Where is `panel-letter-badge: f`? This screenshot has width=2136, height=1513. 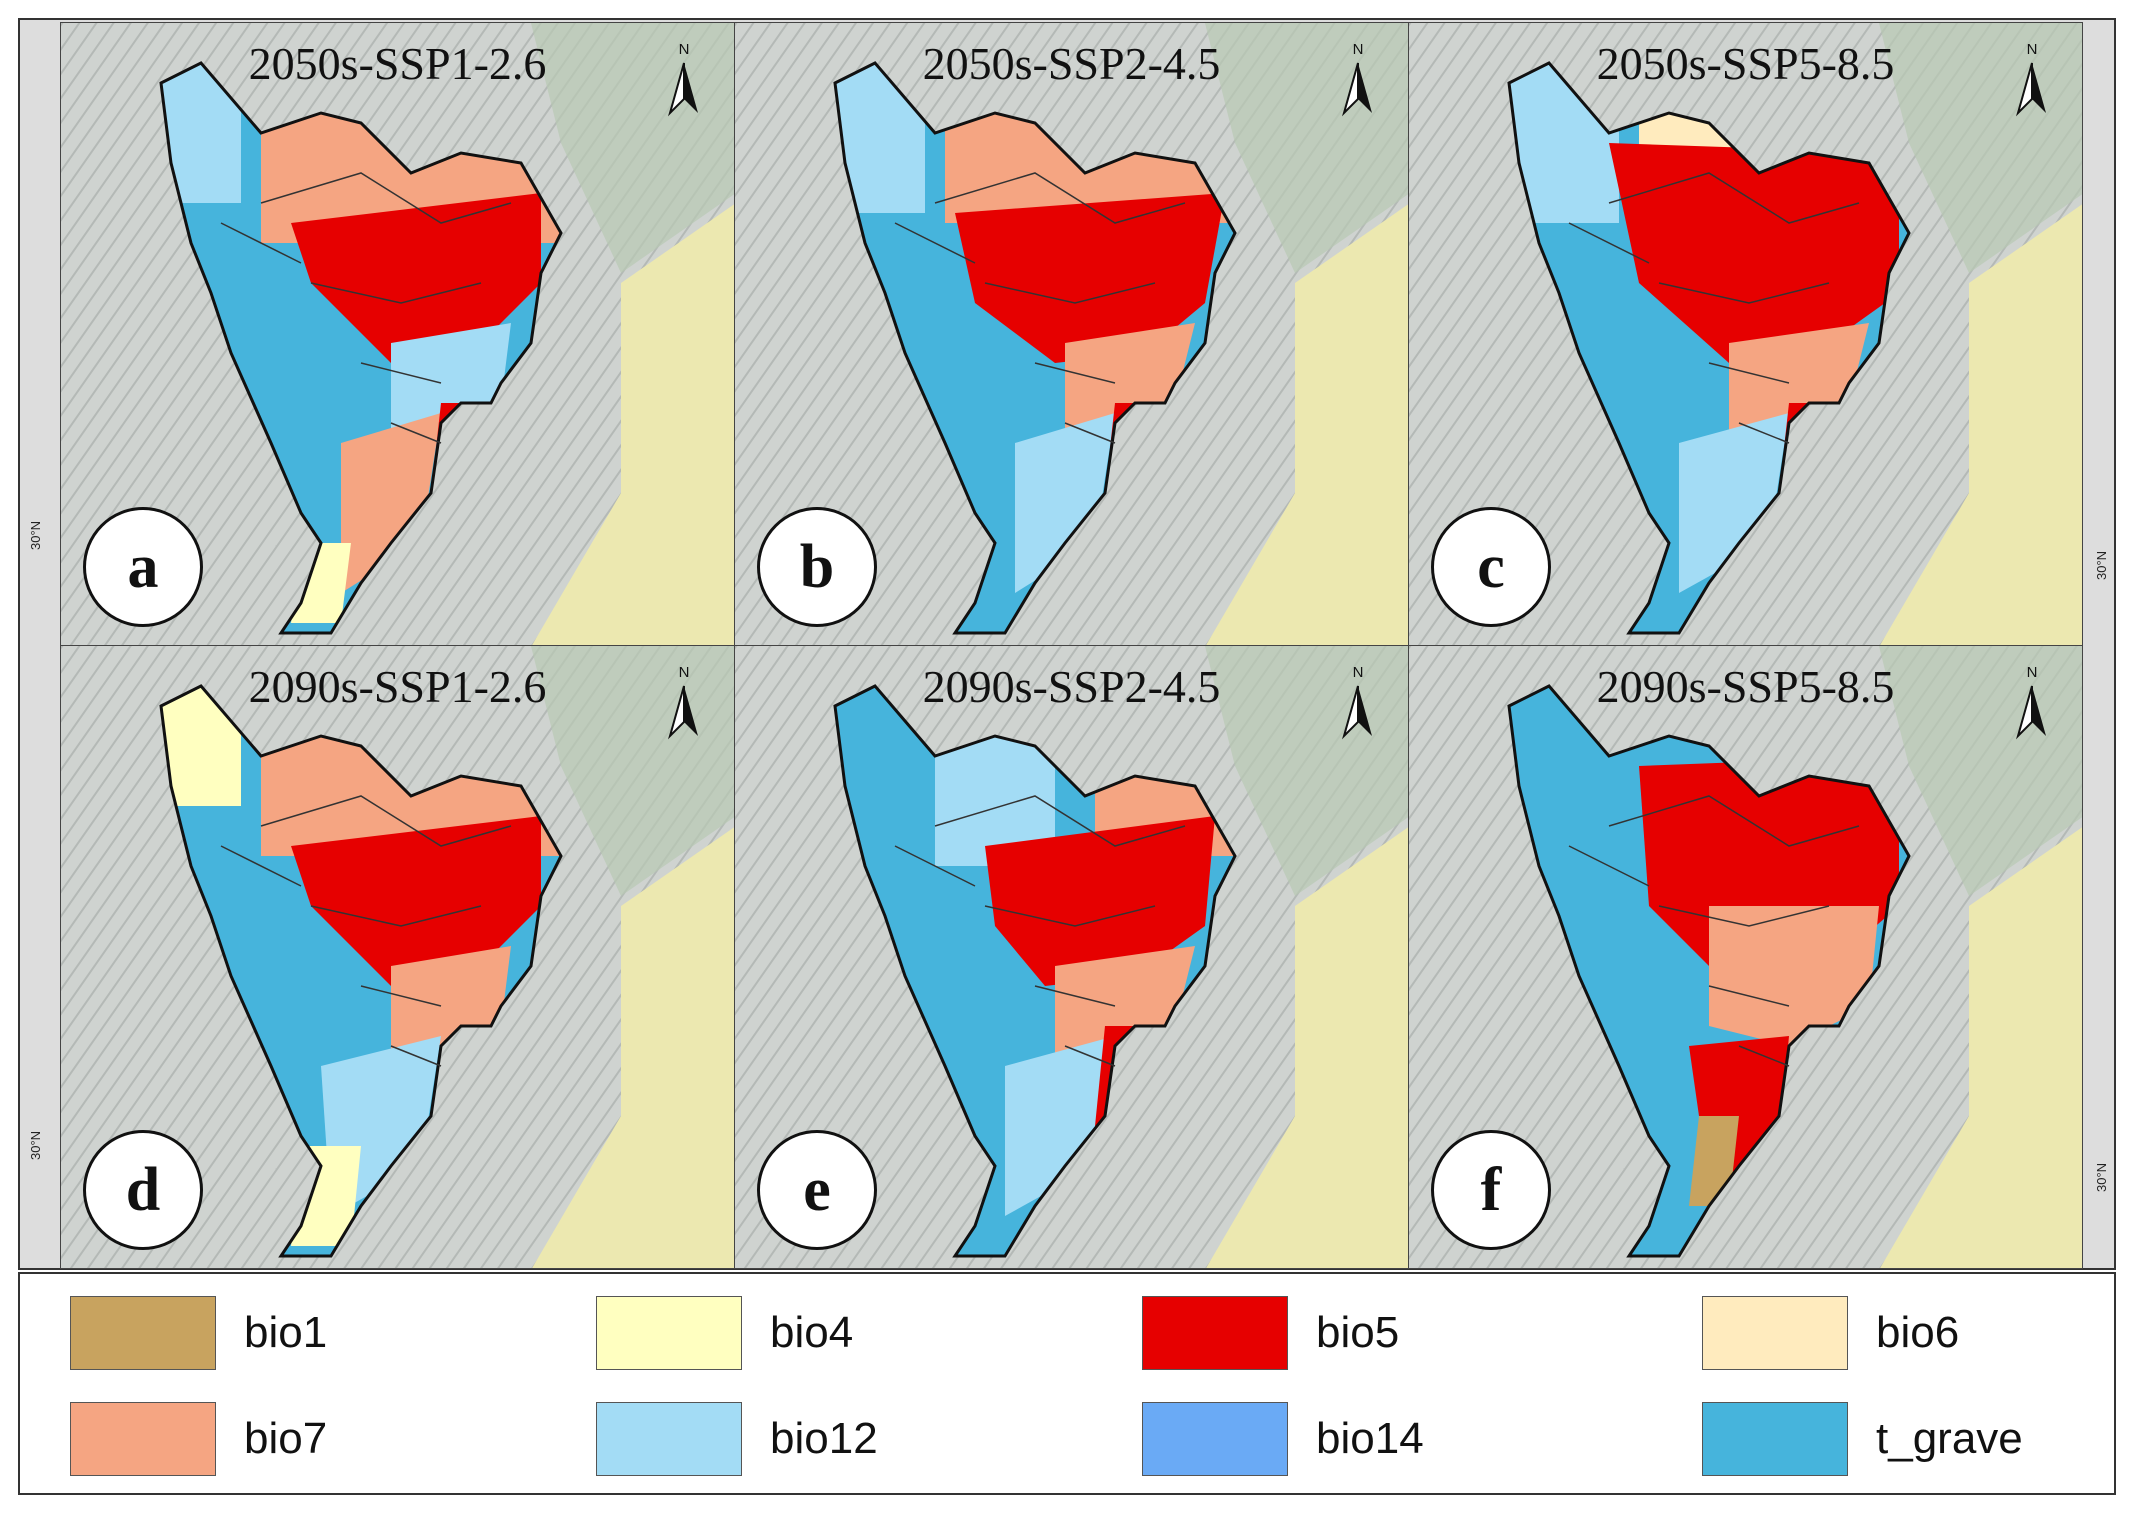 panel-letter-badge: f is located at coordinates (1491, 1190).